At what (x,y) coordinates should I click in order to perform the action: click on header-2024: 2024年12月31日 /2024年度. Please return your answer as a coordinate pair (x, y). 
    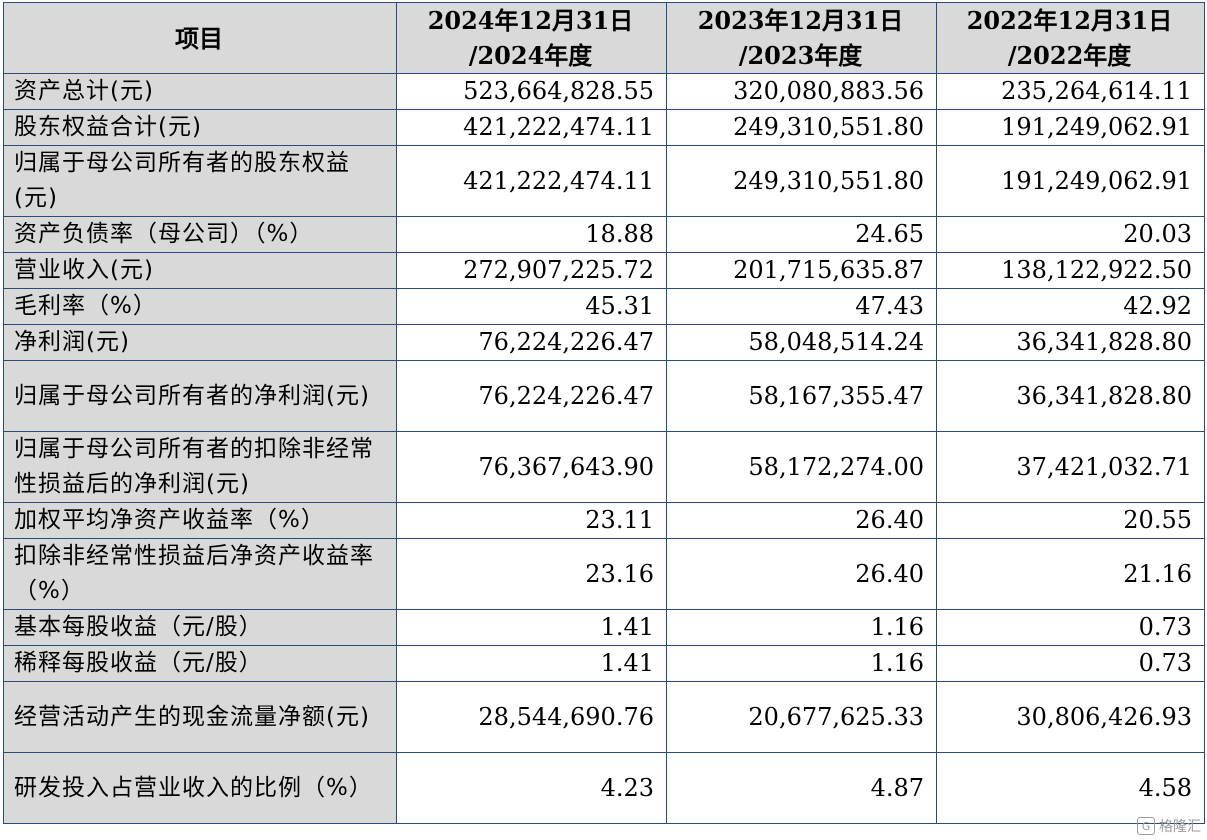
    Looking at the image, I should click on (531, 38).